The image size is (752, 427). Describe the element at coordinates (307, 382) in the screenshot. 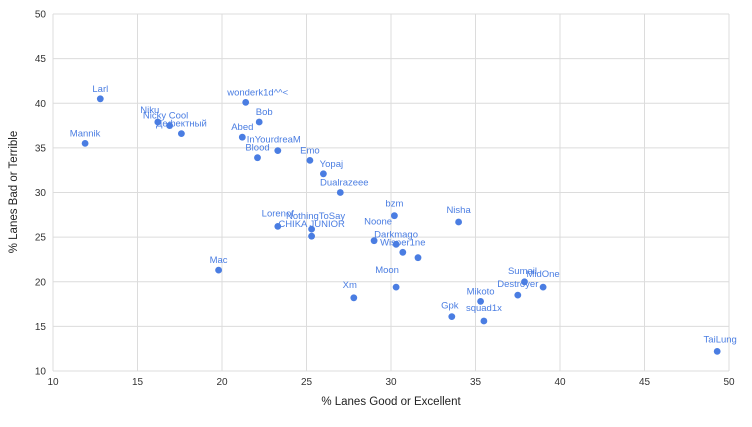

I see `x-tick-label: 25` at that location.